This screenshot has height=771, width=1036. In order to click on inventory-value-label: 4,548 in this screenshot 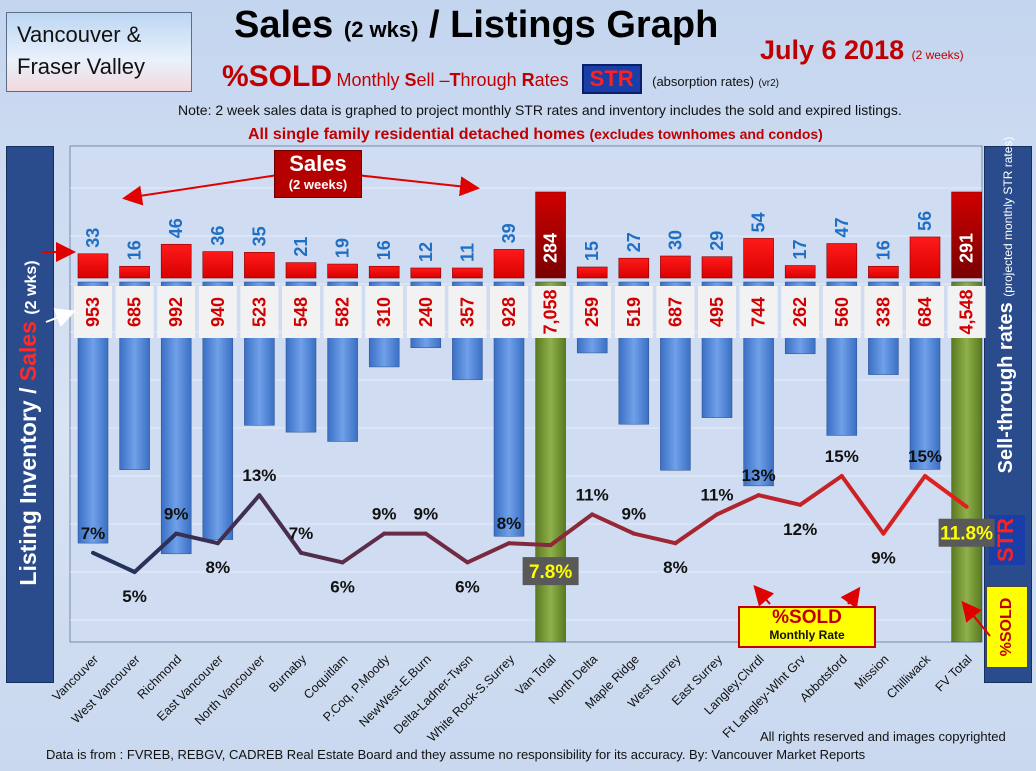, I will do `click(967, 311)`.